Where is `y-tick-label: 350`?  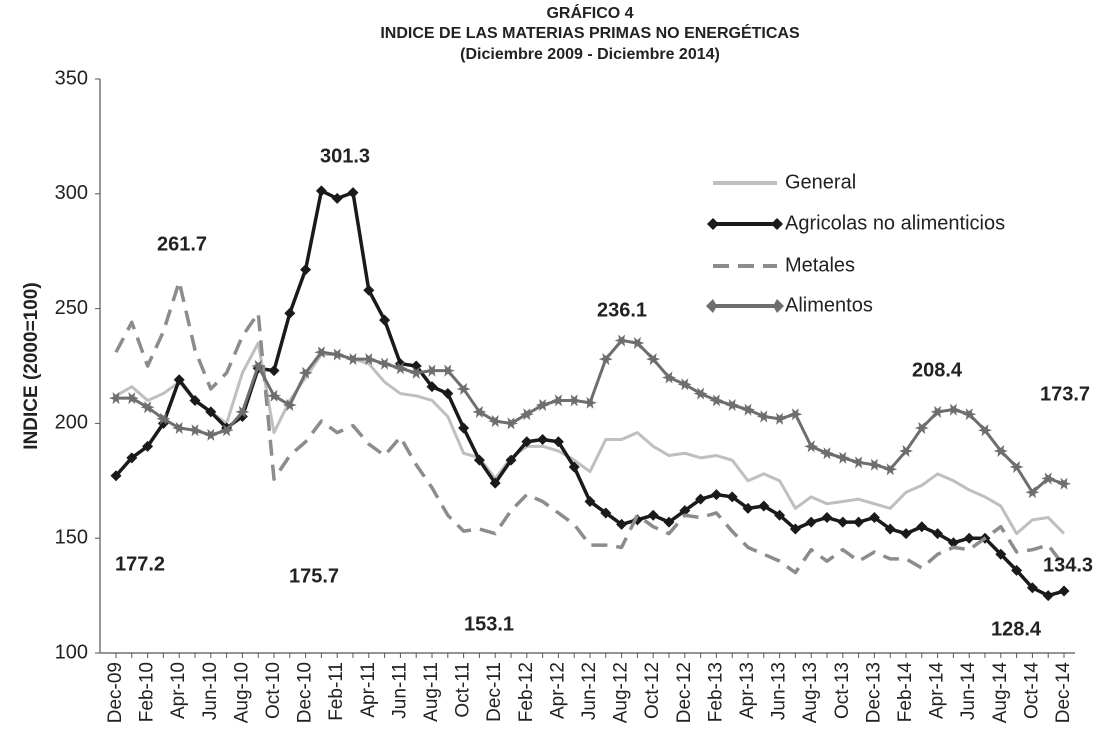
y-tick-label: 350 is located at coordinates (71, 78).